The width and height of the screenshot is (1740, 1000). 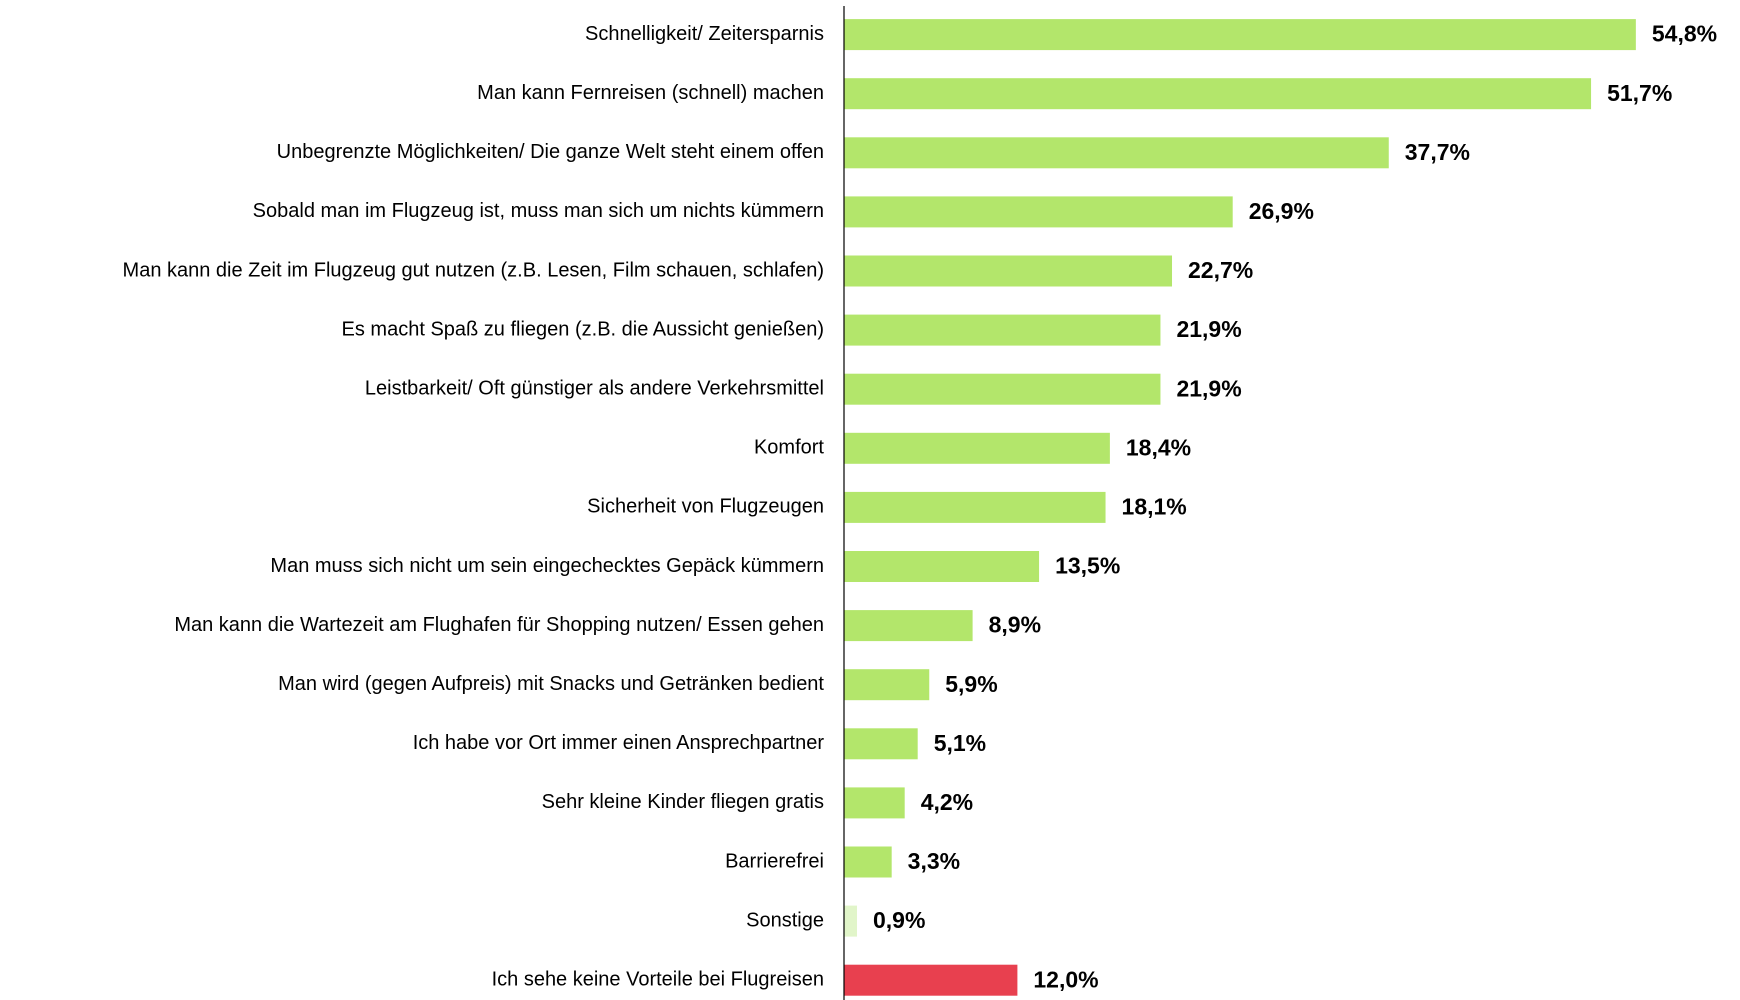 I want to click on category-label: Schnelligkeit/ Zeitersparnis, so click(x=704, y=34).